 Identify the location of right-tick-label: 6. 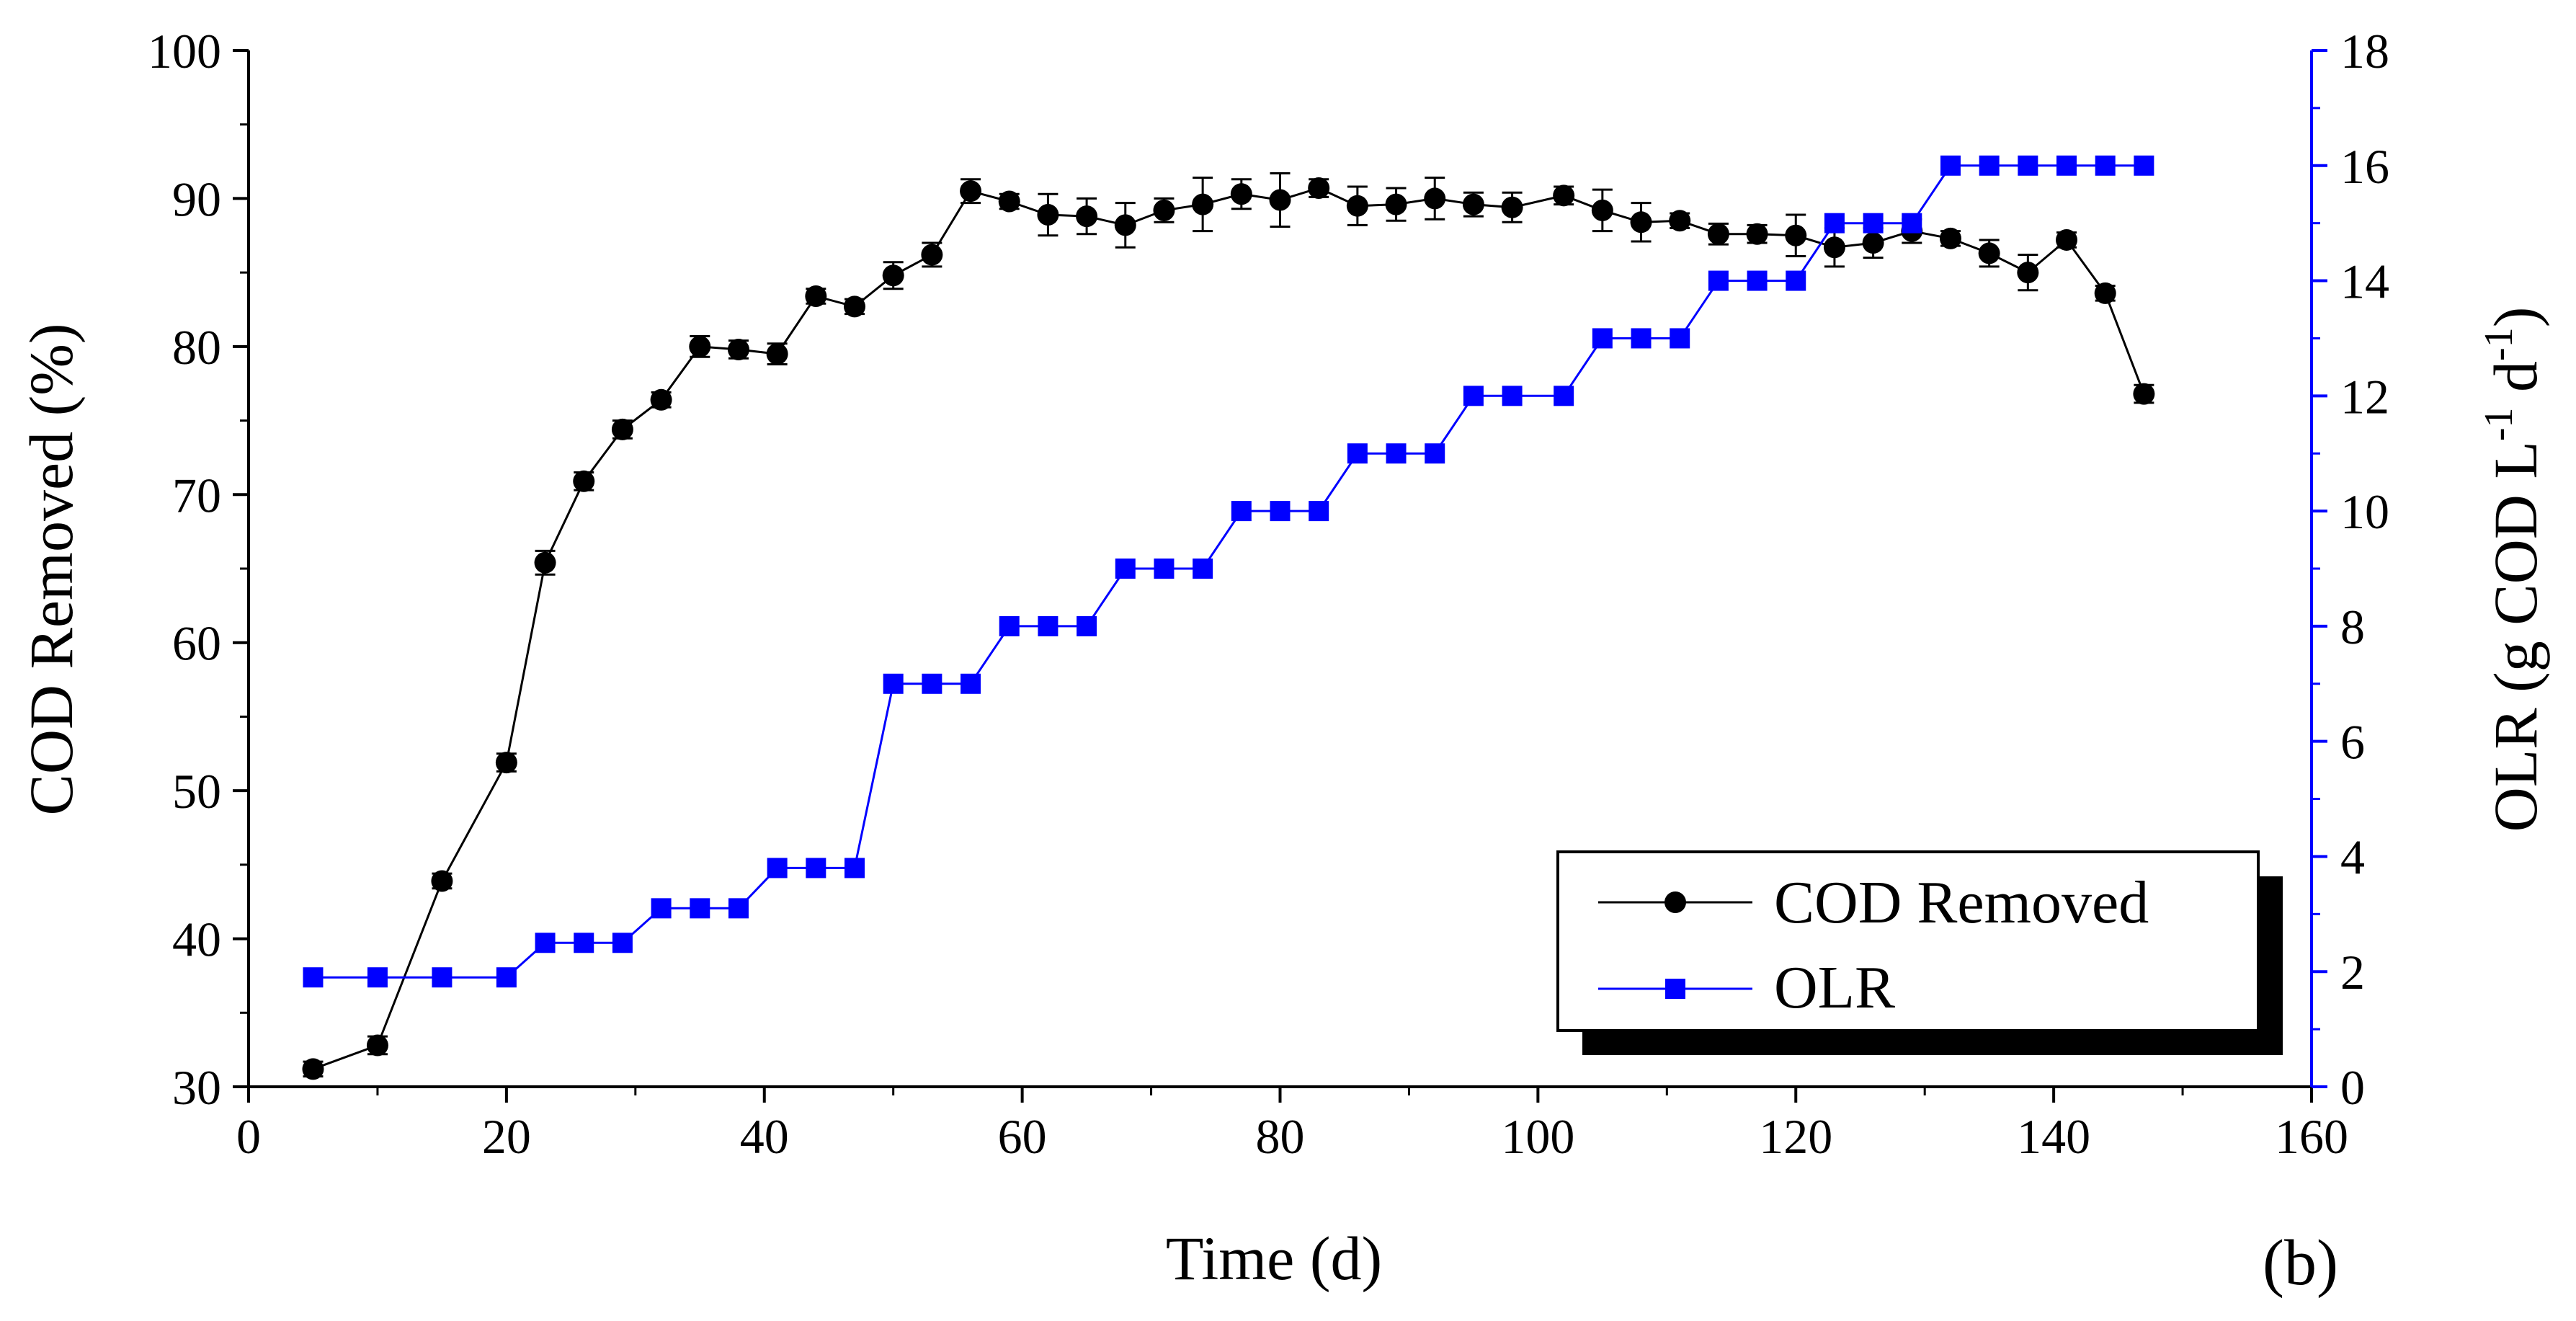
(2352, 742).